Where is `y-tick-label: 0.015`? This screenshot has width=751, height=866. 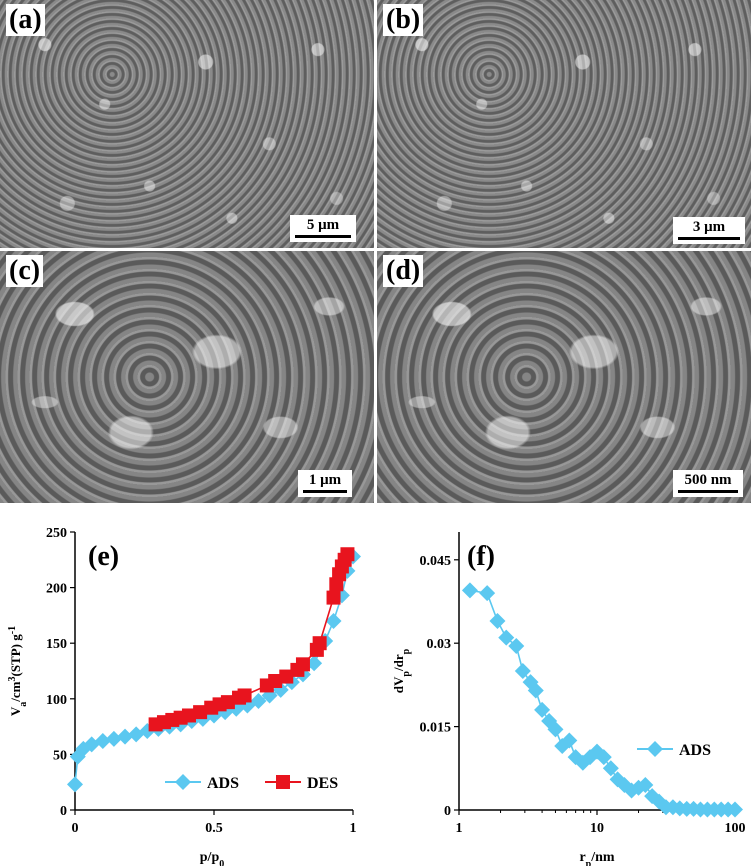
y-tick-label: 0.015 is located at coordinates (436, 728).